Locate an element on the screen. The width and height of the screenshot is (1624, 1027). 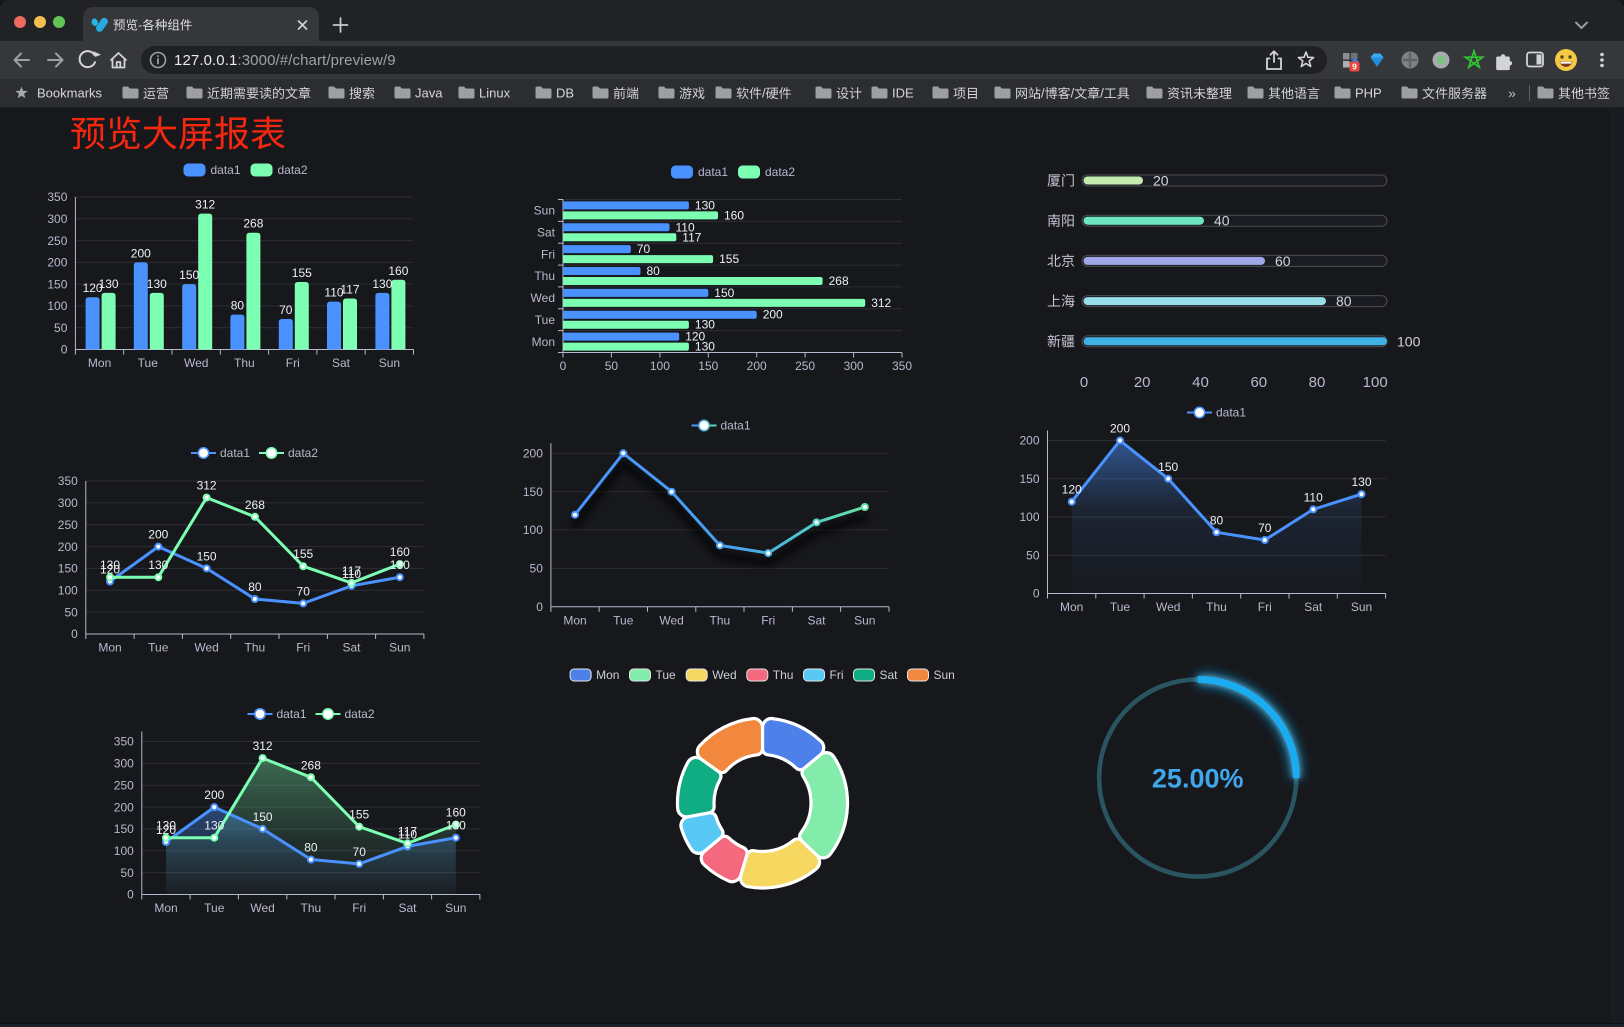
svg-text: DB is located at coordinates (565, 93).